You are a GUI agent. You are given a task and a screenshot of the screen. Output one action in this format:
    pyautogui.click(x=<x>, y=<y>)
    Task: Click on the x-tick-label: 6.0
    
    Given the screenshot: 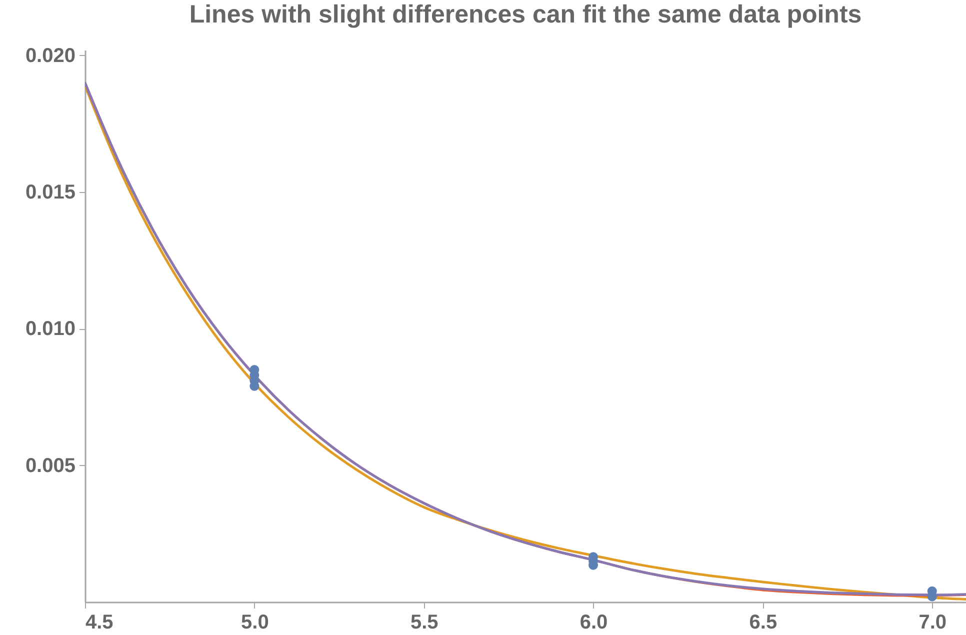 What is the action you would take?
    pyautogui.click(x=594, y=623)
    